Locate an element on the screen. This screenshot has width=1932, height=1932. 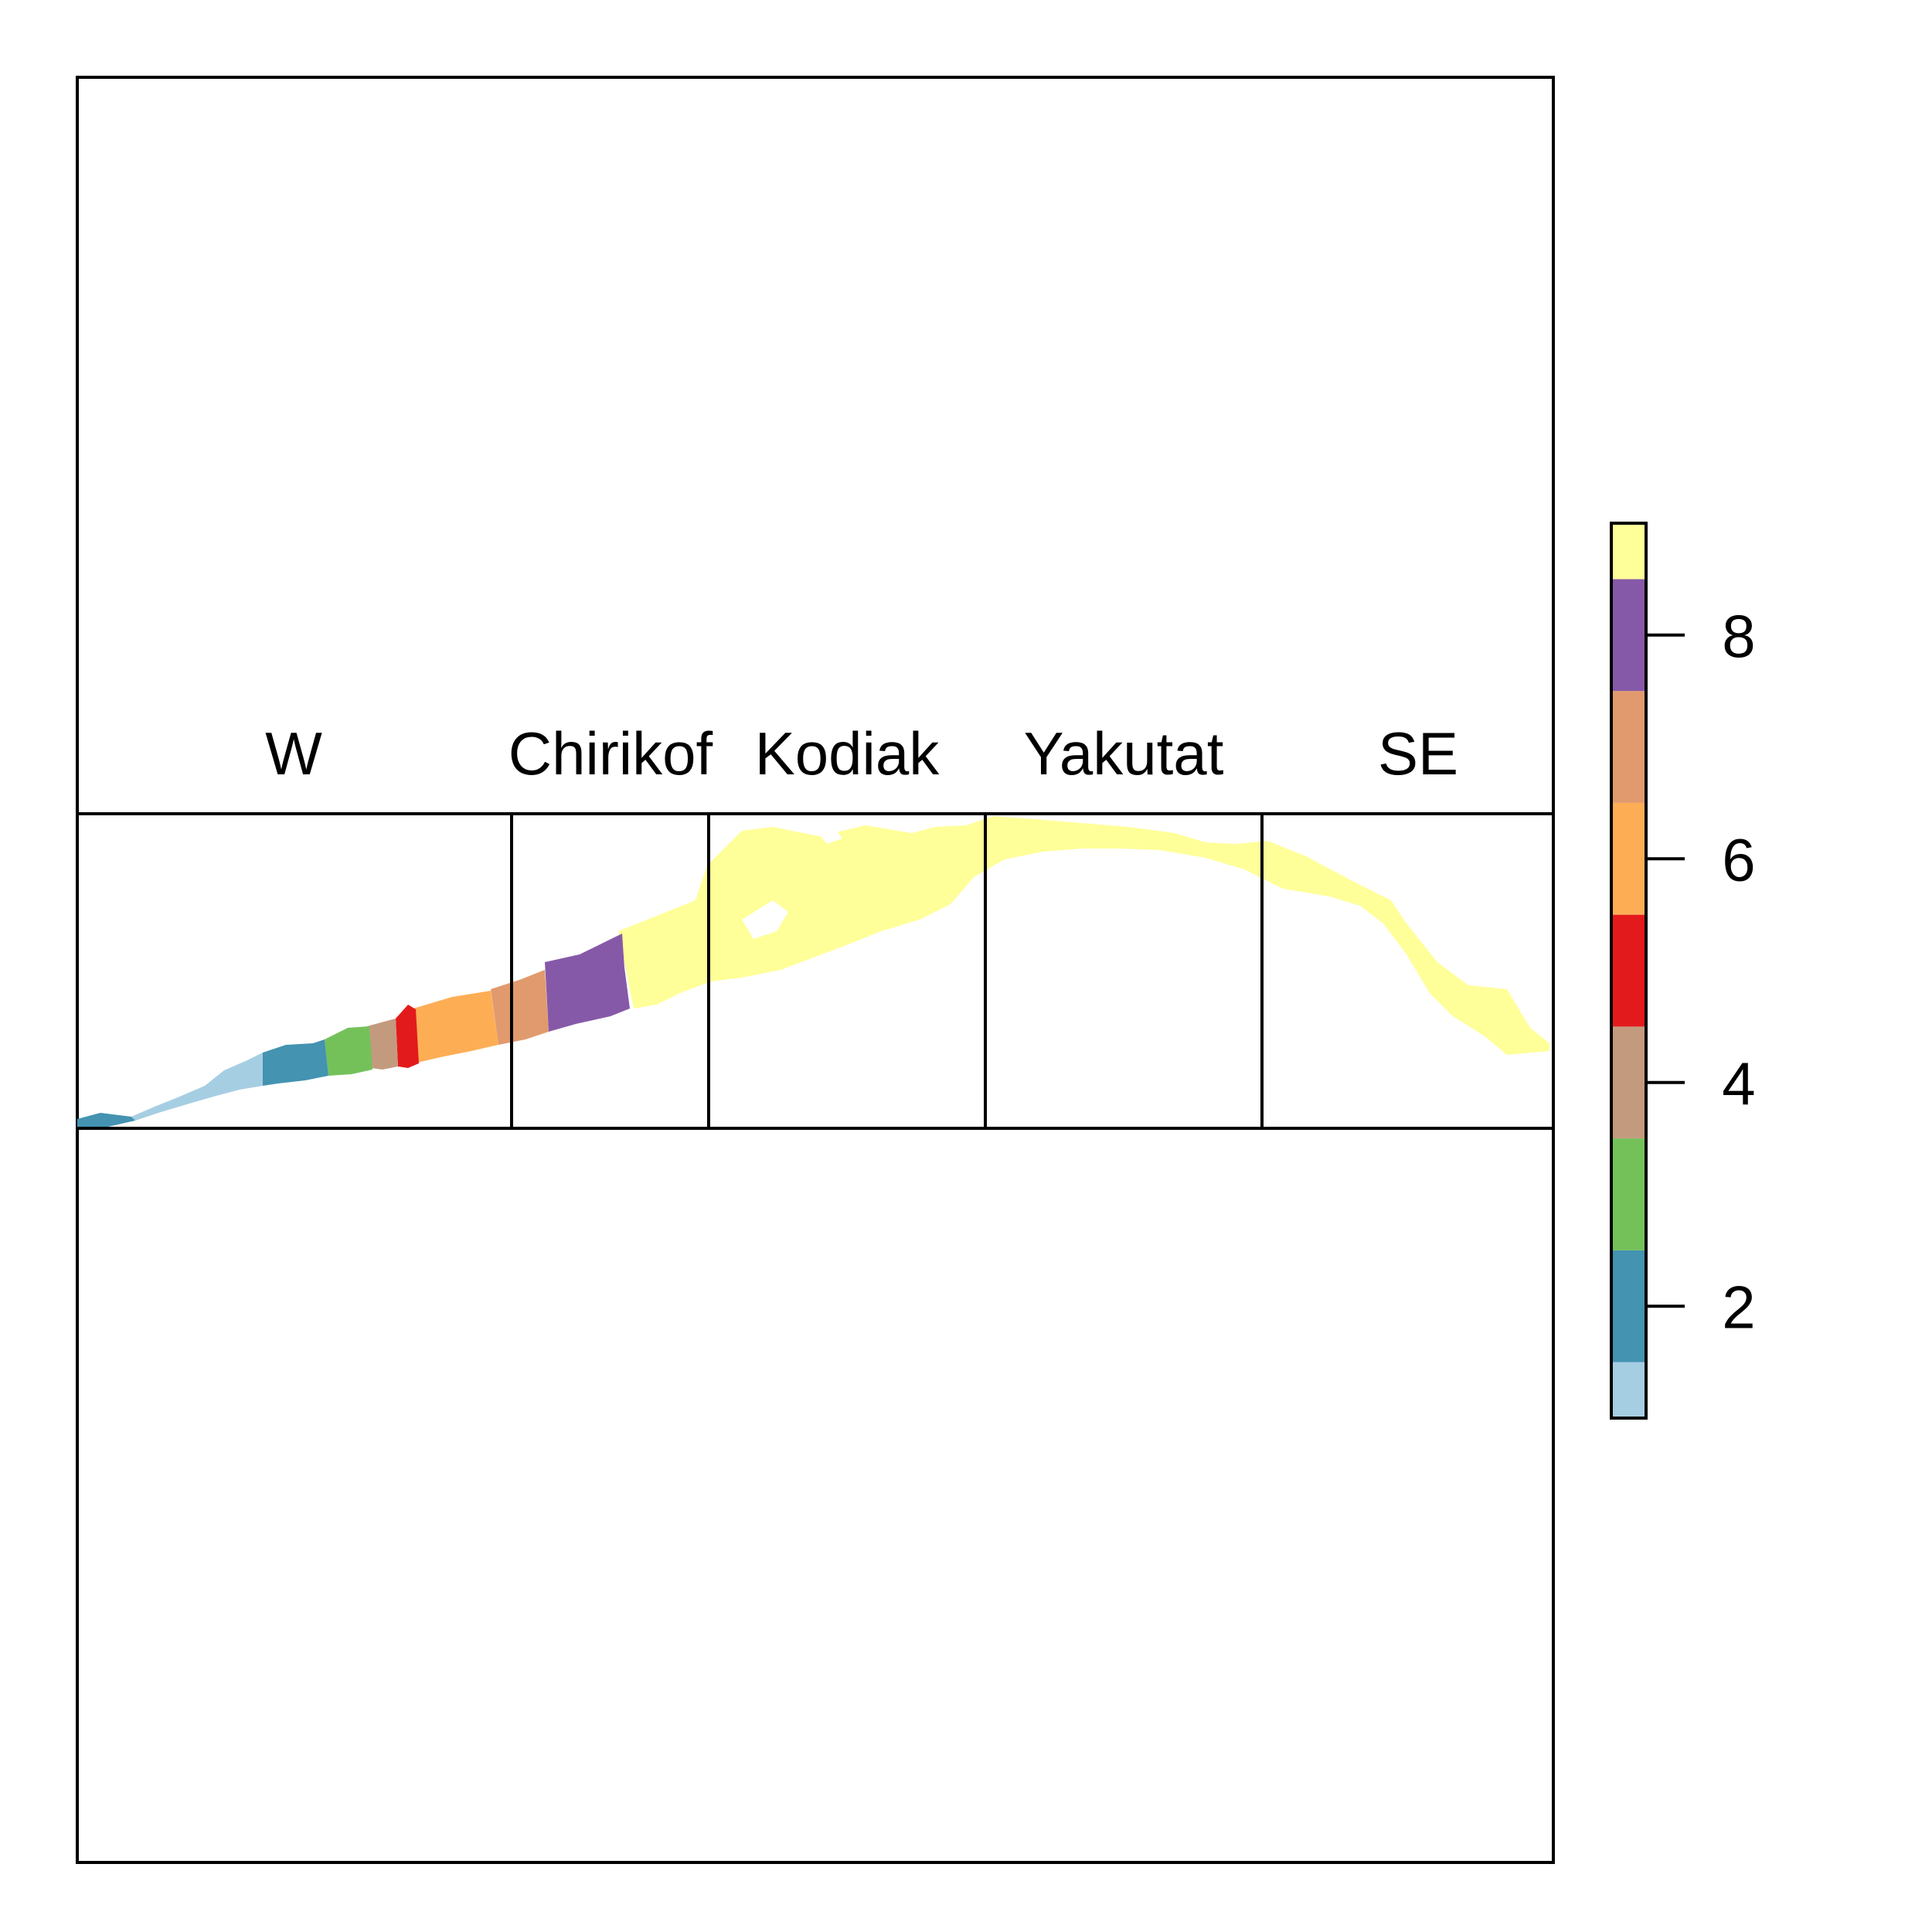
region-label-se: SE is located at coordinates (1418, 753).